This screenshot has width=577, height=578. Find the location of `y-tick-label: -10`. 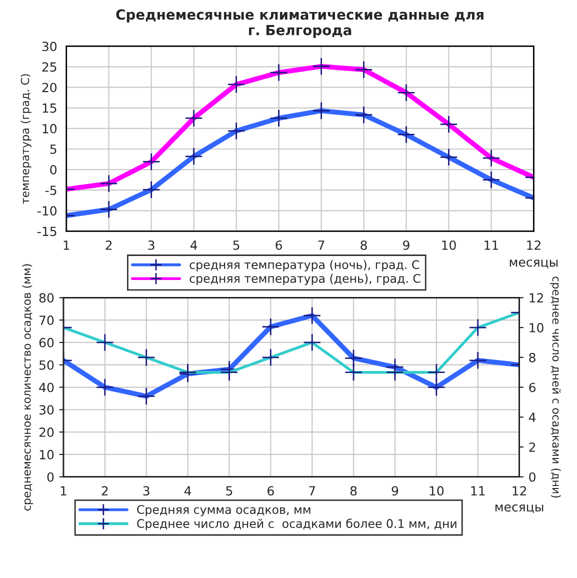

y-tick-label: -10 is located at coordinates (47, 211).